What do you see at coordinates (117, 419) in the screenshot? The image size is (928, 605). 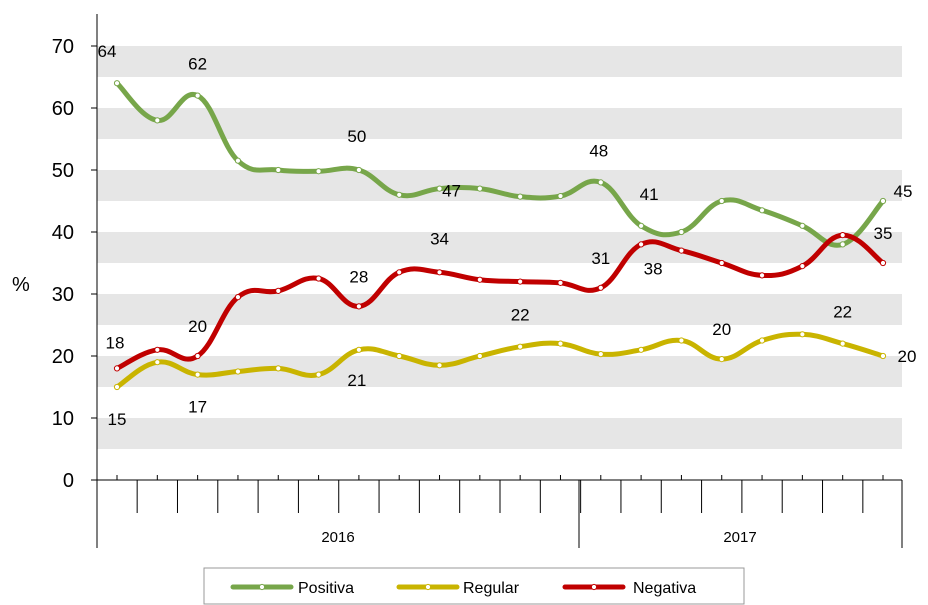 I see `data-label-regular: 15` at bounding box center [117, 419].